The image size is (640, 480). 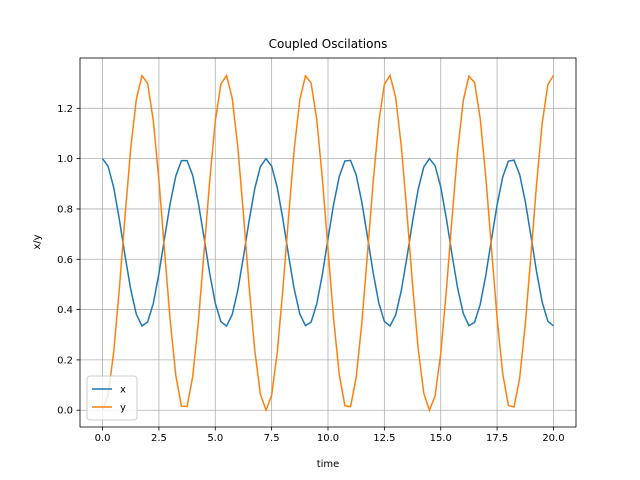 What do you see at coordinates (65, 109) in the screenshot?
I see `y-tick-label: 1.2` at bounding box center [65, 109].